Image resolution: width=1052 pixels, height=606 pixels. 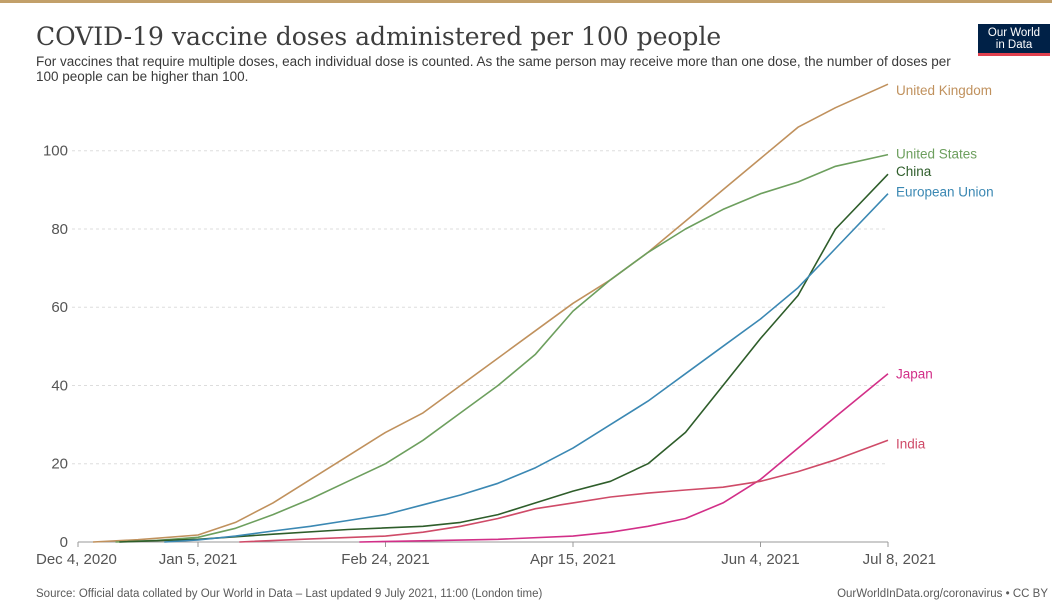 I want to click on y-tick-label: 20, so click(x=59, y=464).